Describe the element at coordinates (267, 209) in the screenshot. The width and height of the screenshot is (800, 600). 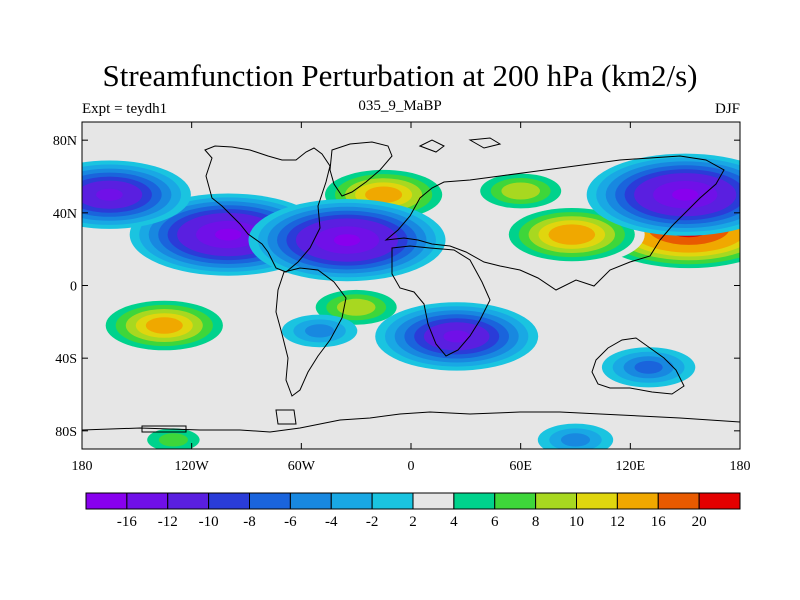
I see `coastline-north-america` at that location.